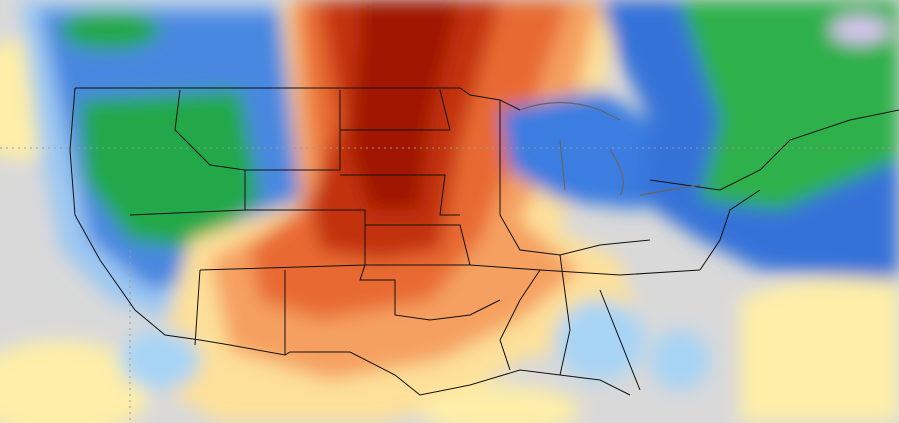 The height and width of the screenshot is (423, 899). What do you see at coordinates (610, 148) in the screenshot?
I see `lakes` at bounding box center [610, 148].